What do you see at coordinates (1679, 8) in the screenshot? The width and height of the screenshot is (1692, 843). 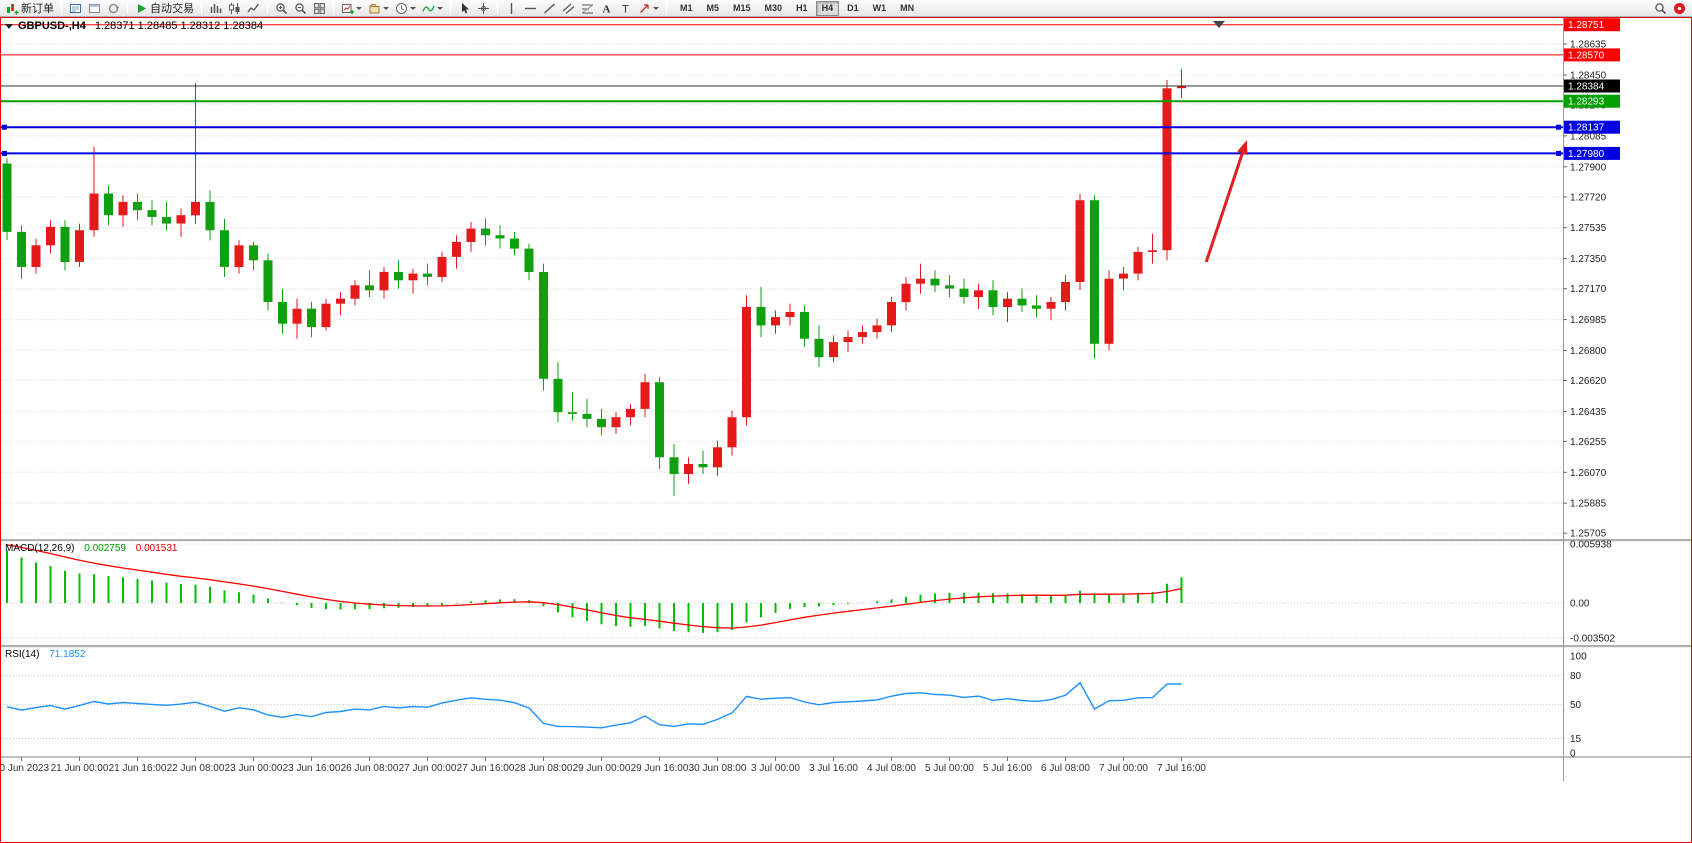 I see `alert-indicator` at bounding box center [1679, 8].